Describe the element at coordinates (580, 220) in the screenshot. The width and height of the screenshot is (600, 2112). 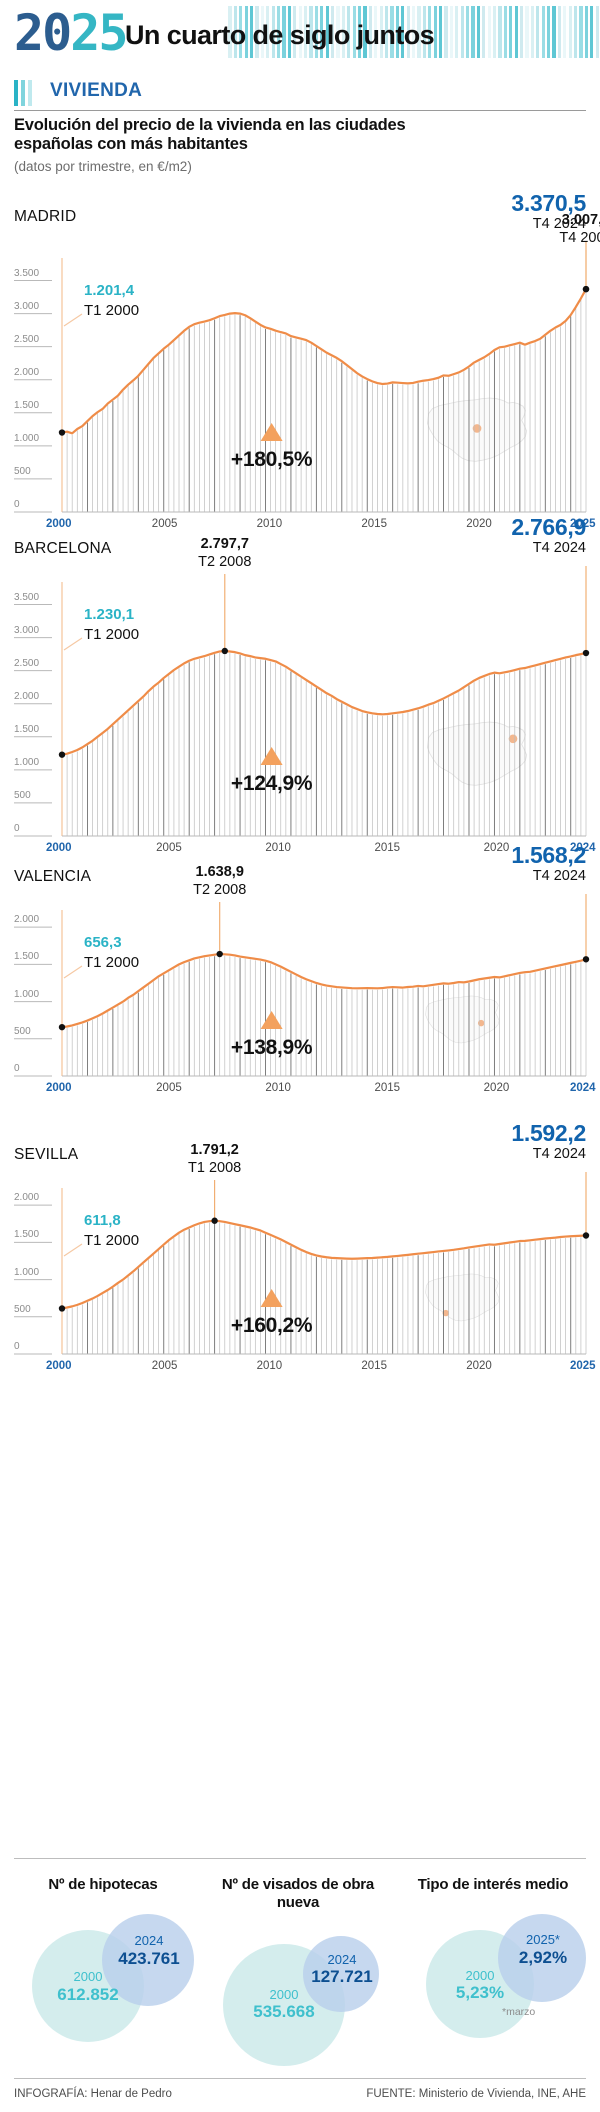
I see `chart-peak-value: 3.007,4` at that location.